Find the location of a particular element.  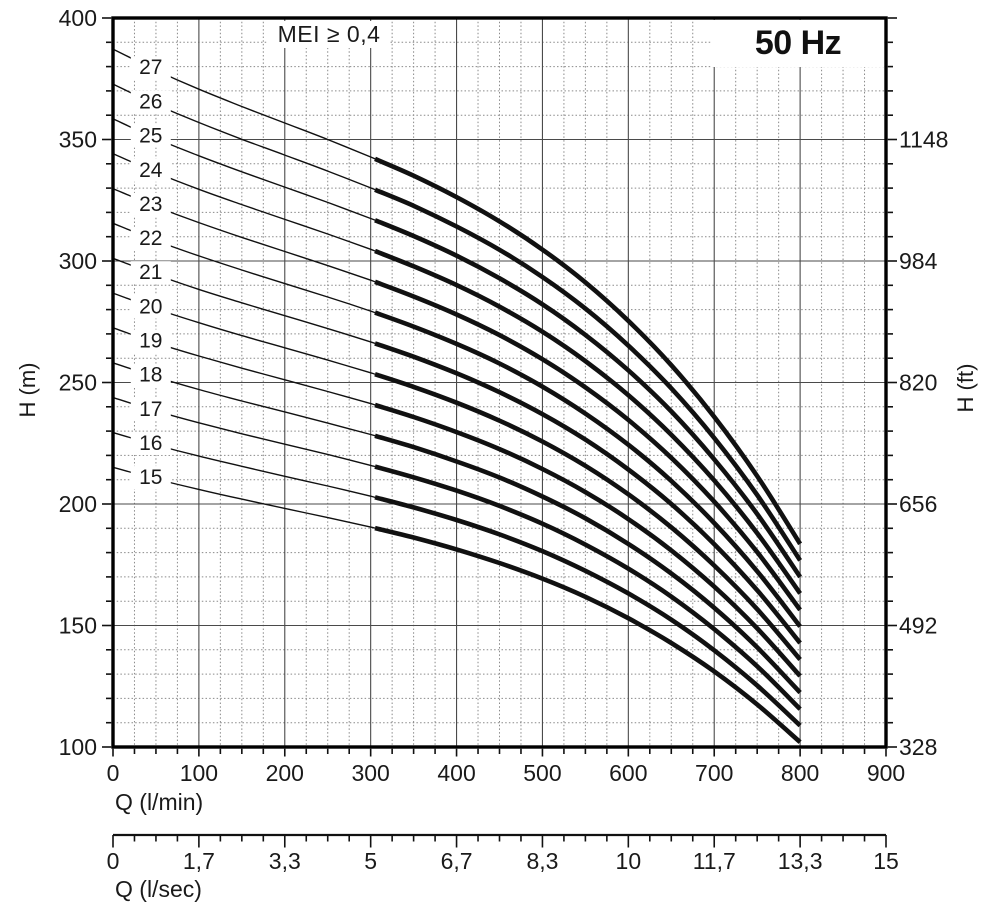

frequency-title: 50 Hz is located at coordinates (798, 43).